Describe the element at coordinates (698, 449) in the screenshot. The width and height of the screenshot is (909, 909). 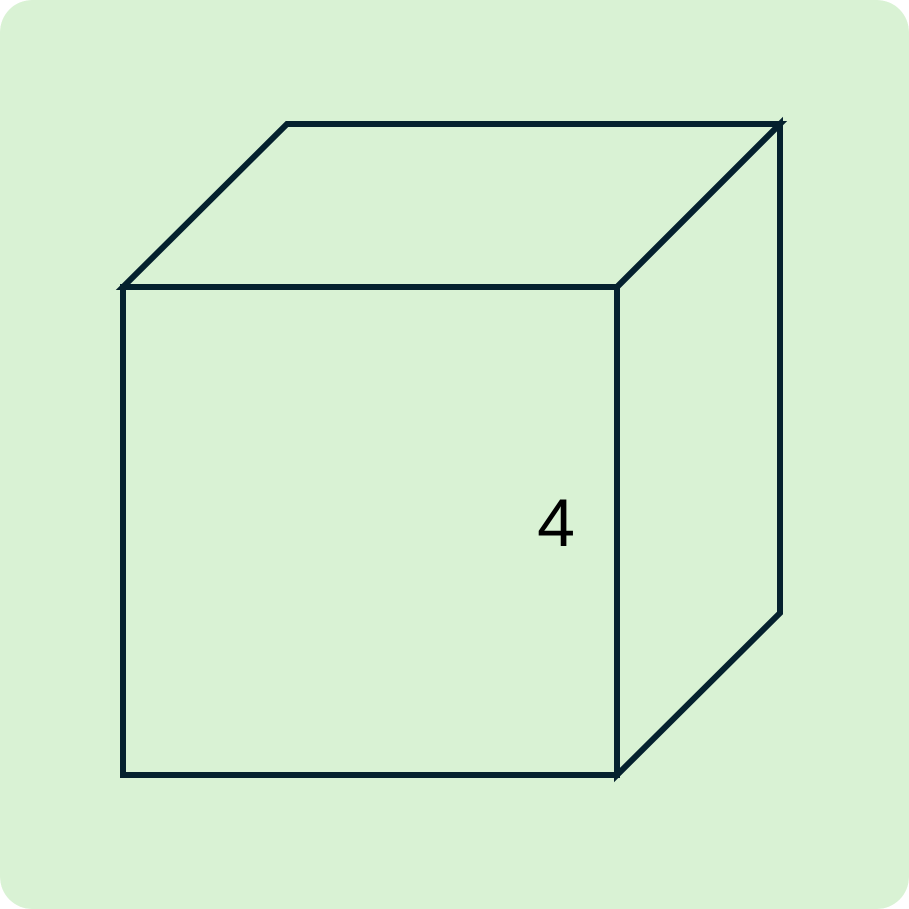
I see `cube-right-face` at that location.